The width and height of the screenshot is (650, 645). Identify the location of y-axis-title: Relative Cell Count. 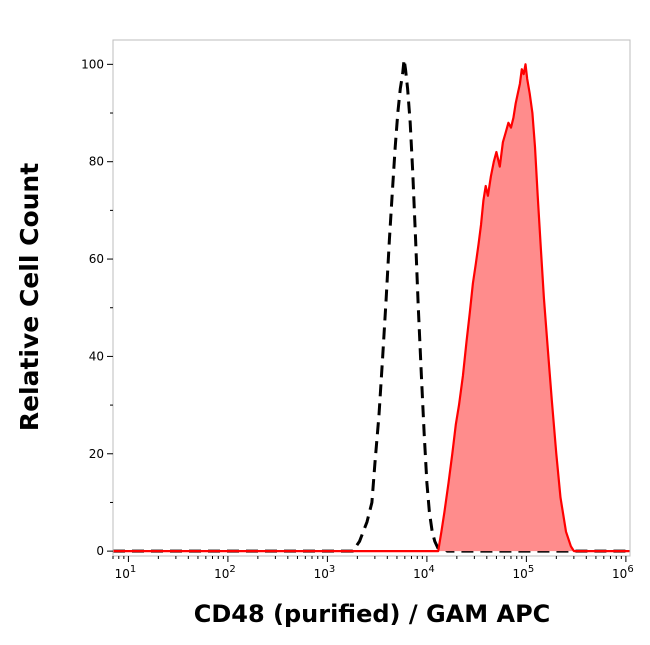
(29, 297).